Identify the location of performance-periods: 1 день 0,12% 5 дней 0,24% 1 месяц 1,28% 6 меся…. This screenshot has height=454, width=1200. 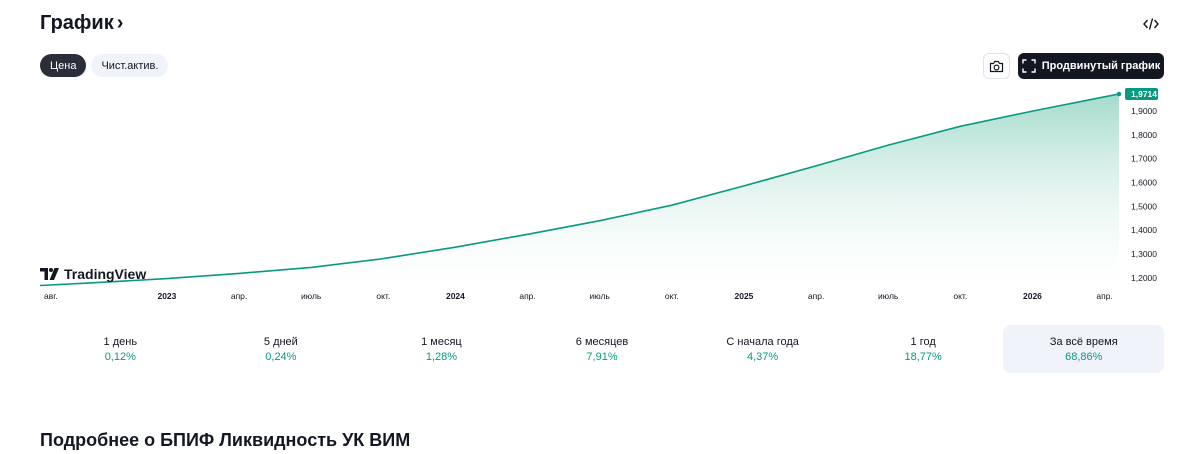
(602, 349).